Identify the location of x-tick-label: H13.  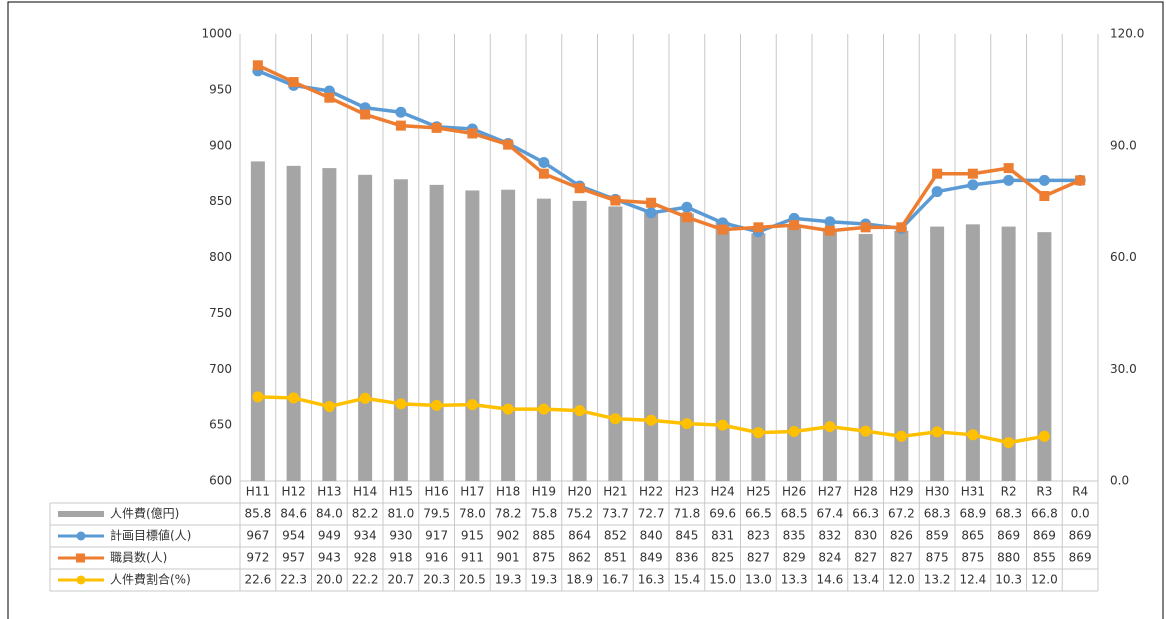
(329, 492).